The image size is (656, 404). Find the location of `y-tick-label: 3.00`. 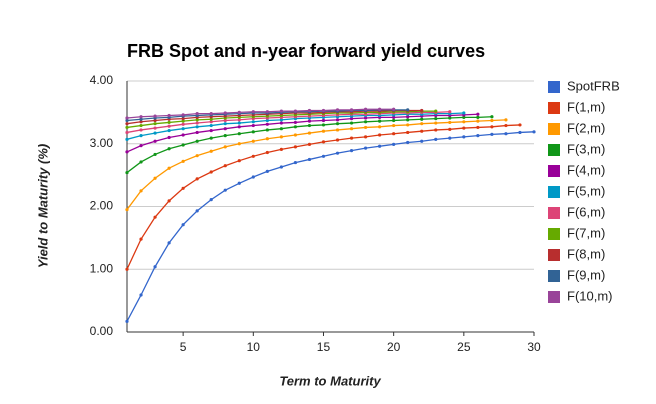

y-tick-label: 3.00 is located at coordinates (102, 143).